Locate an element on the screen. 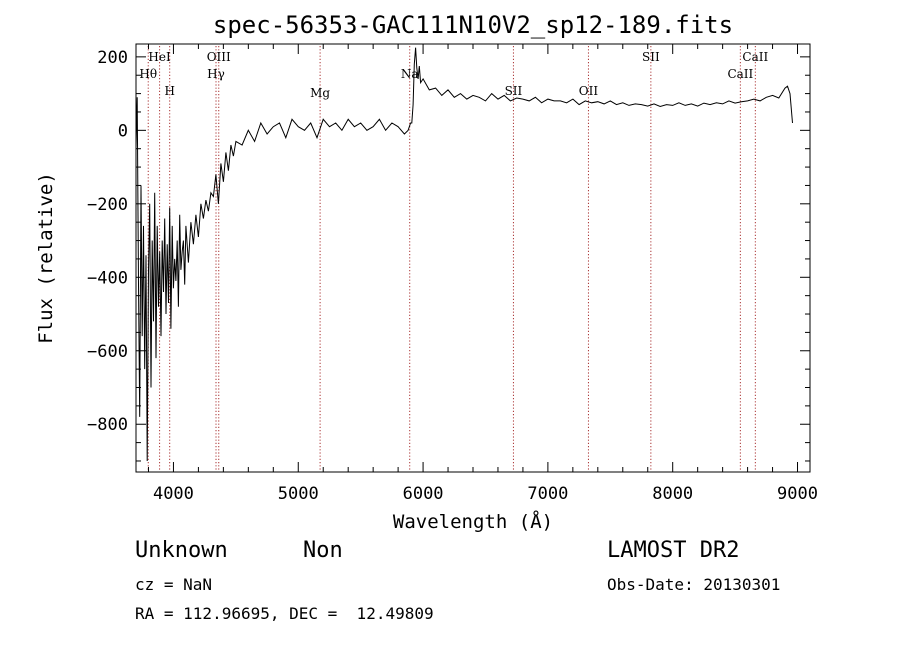  line-label: Na is located at coordinates (410, 74).